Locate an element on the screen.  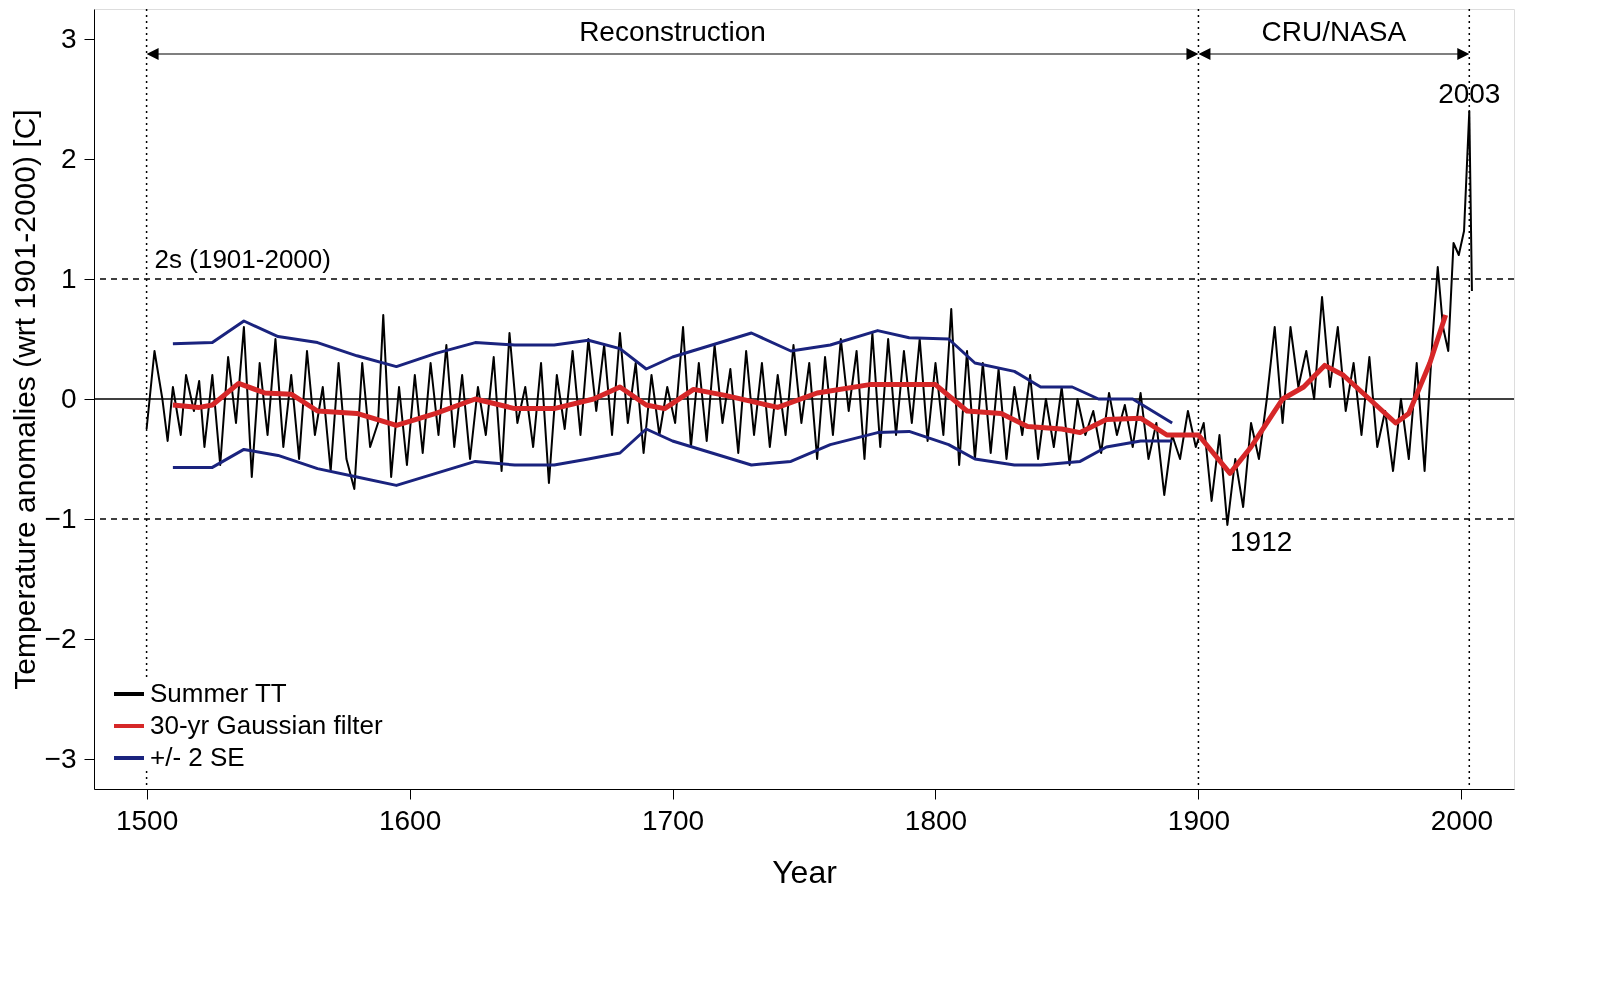
y-tick-label: 3 is located at coordinates (68, 38).